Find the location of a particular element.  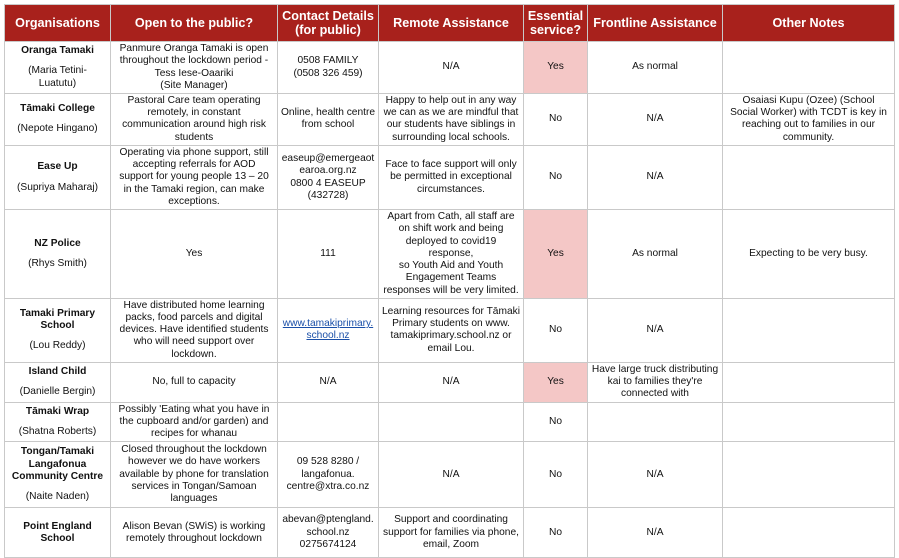

organisation-name-line: Langafonua is located at coordinates (57, 464).